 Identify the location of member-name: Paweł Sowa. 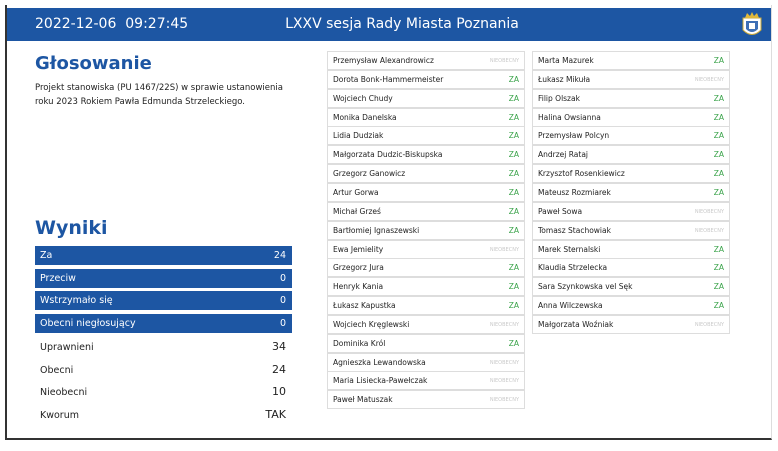
(560, 211).